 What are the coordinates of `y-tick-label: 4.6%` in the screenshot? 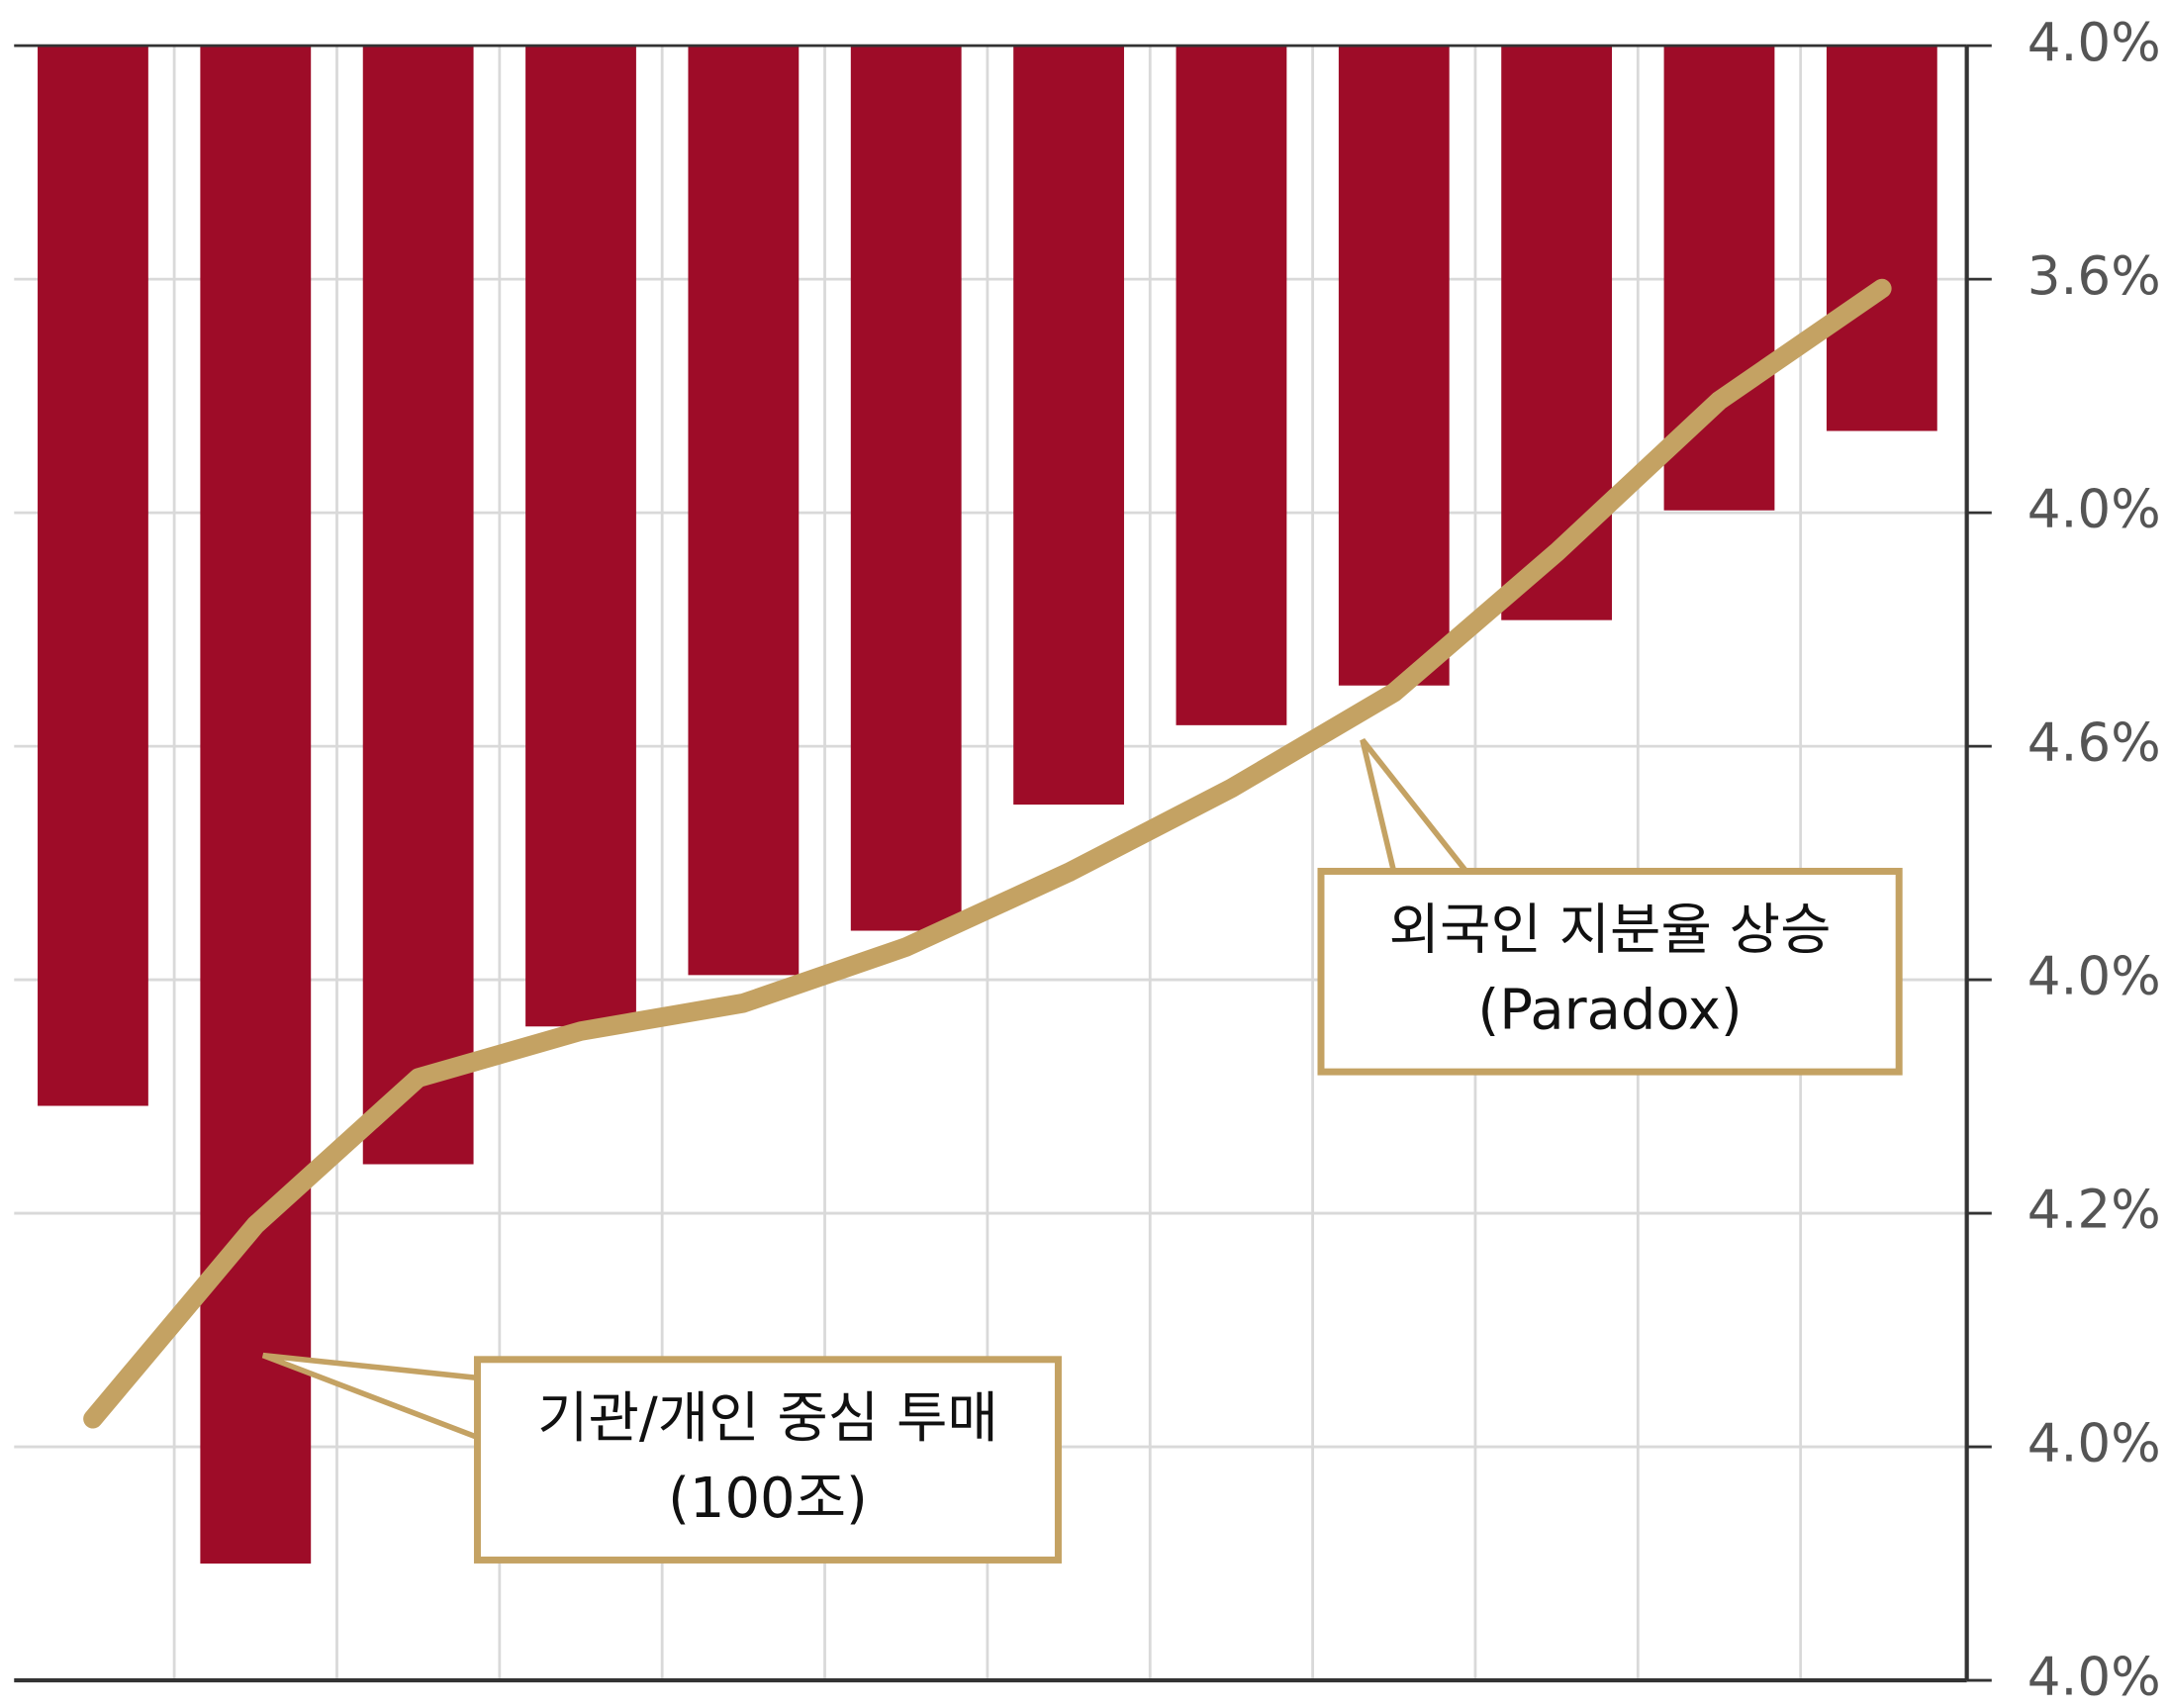 It's located at (2094, 743).